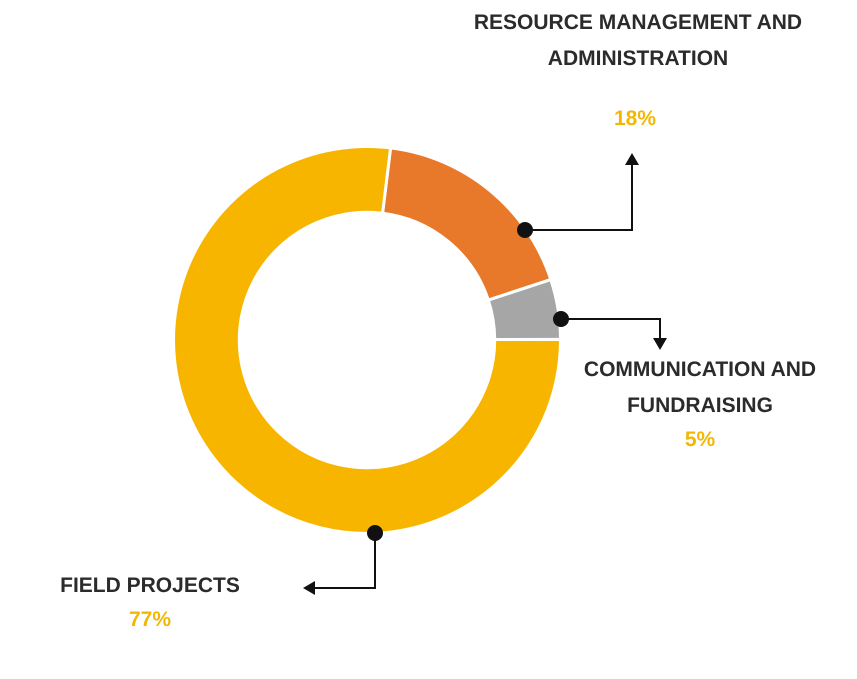 The width and height of the screenshot is (857, 679). Describe the element at coordinates (635, 119) in the screenshot. I see `data-label: 18%` at that location.